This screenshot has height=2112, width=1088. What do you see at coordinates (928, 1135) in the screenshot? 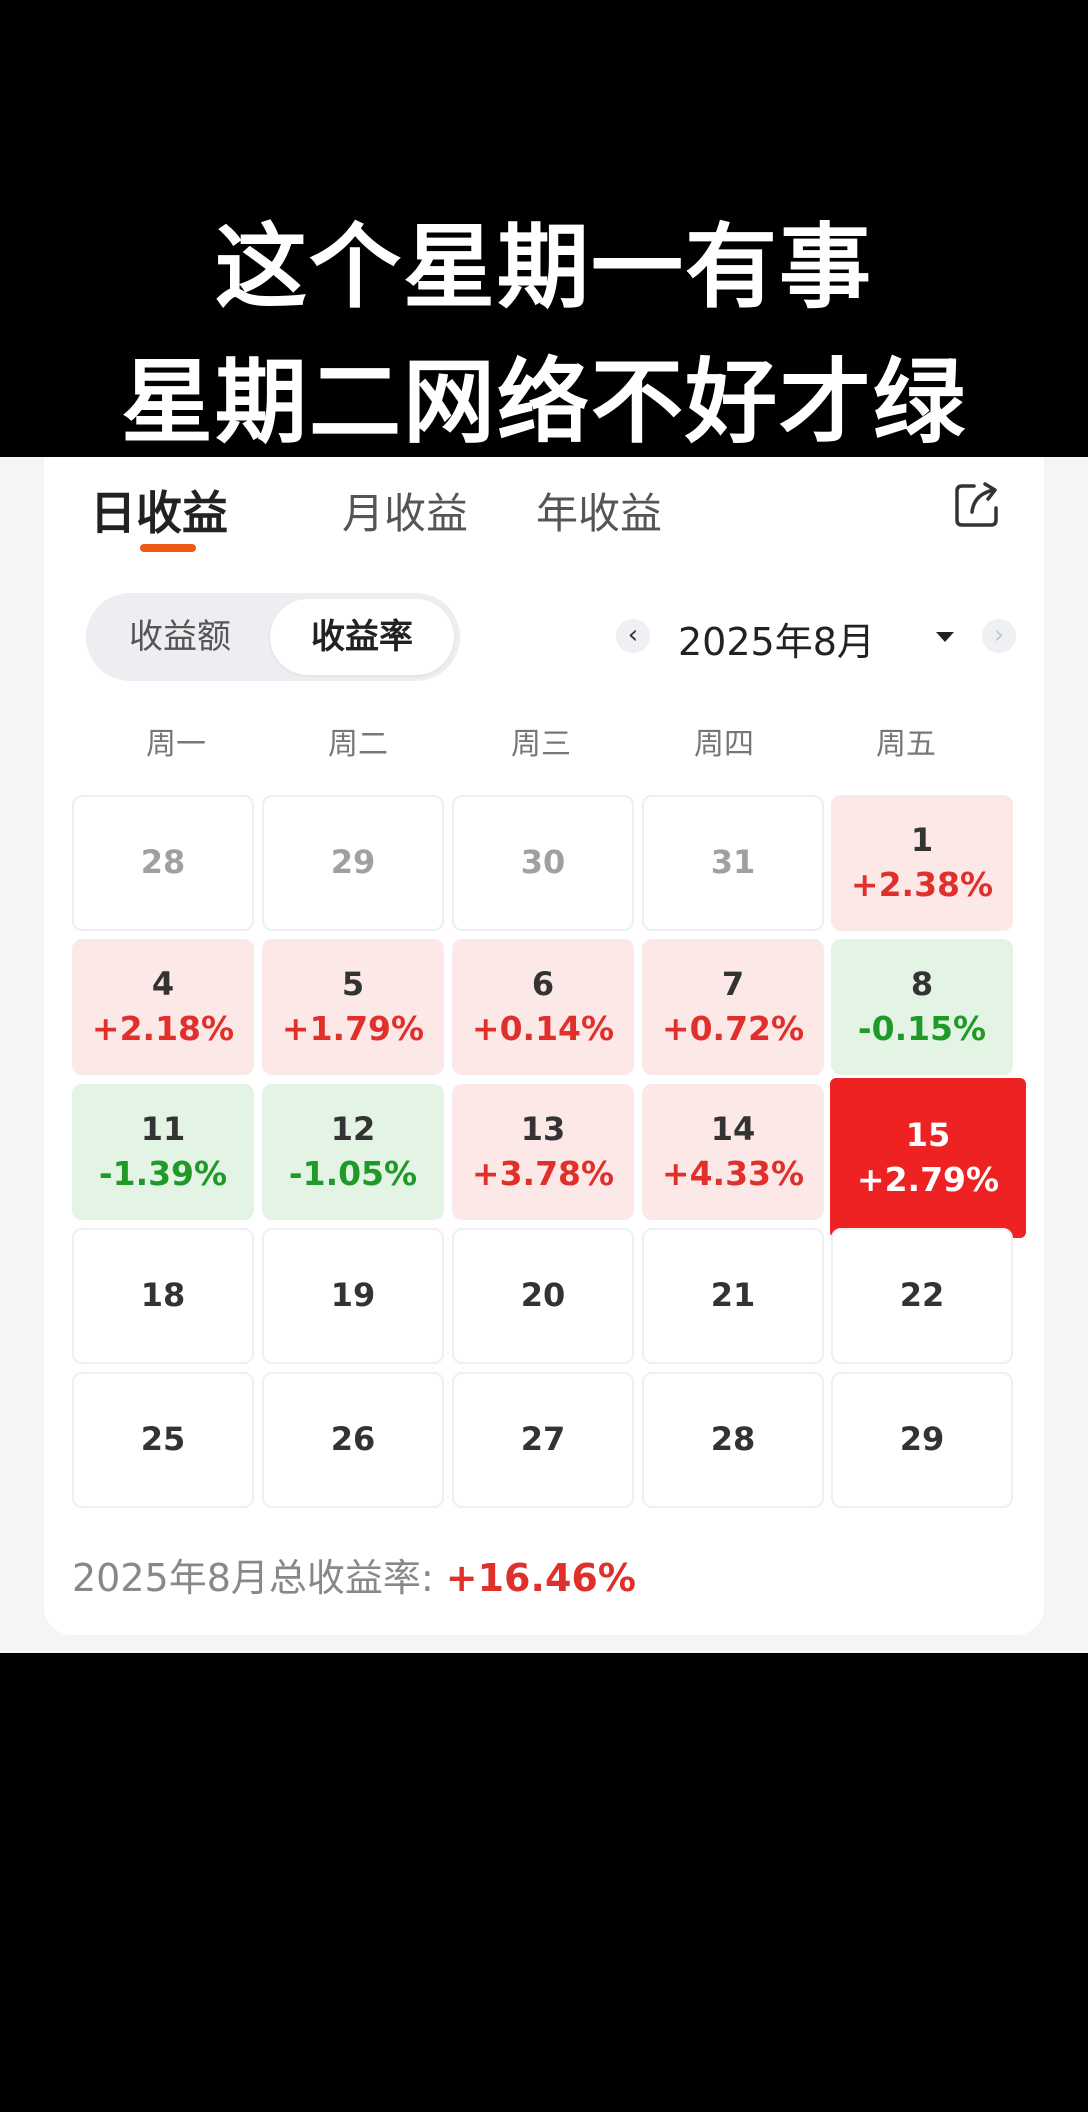
I see `day-number: 15` at bounding box center [928, 1135].